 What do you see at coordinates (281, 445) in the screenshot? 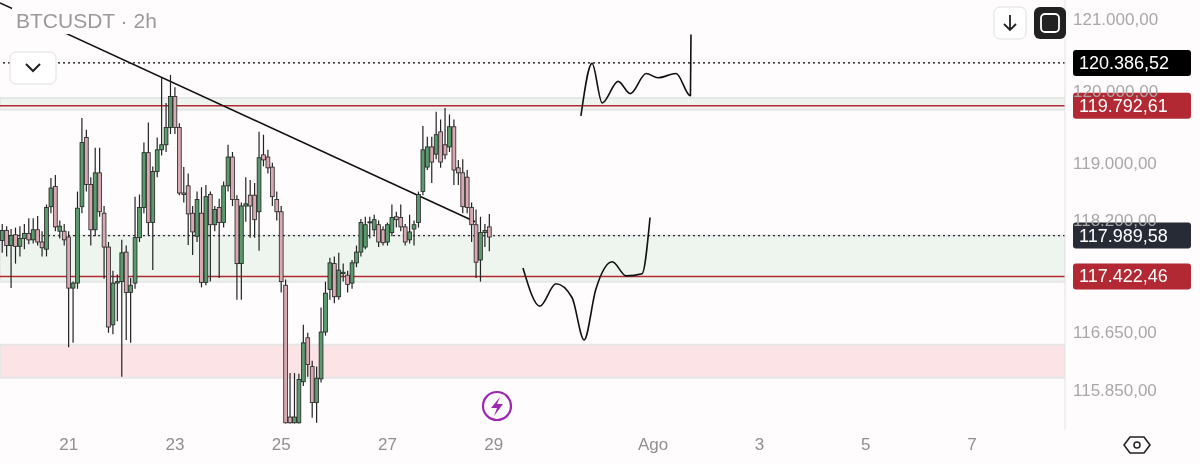
I see `x-tick-label: 25` at bounding box center [281, 445].